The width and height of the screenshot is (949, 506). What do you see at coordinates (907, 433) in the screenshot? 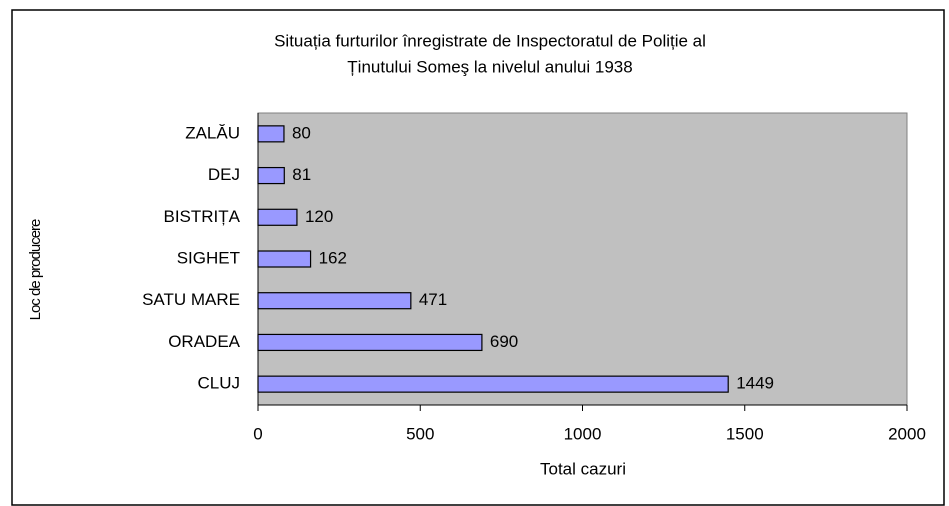
I see `x-tick-label: 2000` at bounding box center [907, 433].